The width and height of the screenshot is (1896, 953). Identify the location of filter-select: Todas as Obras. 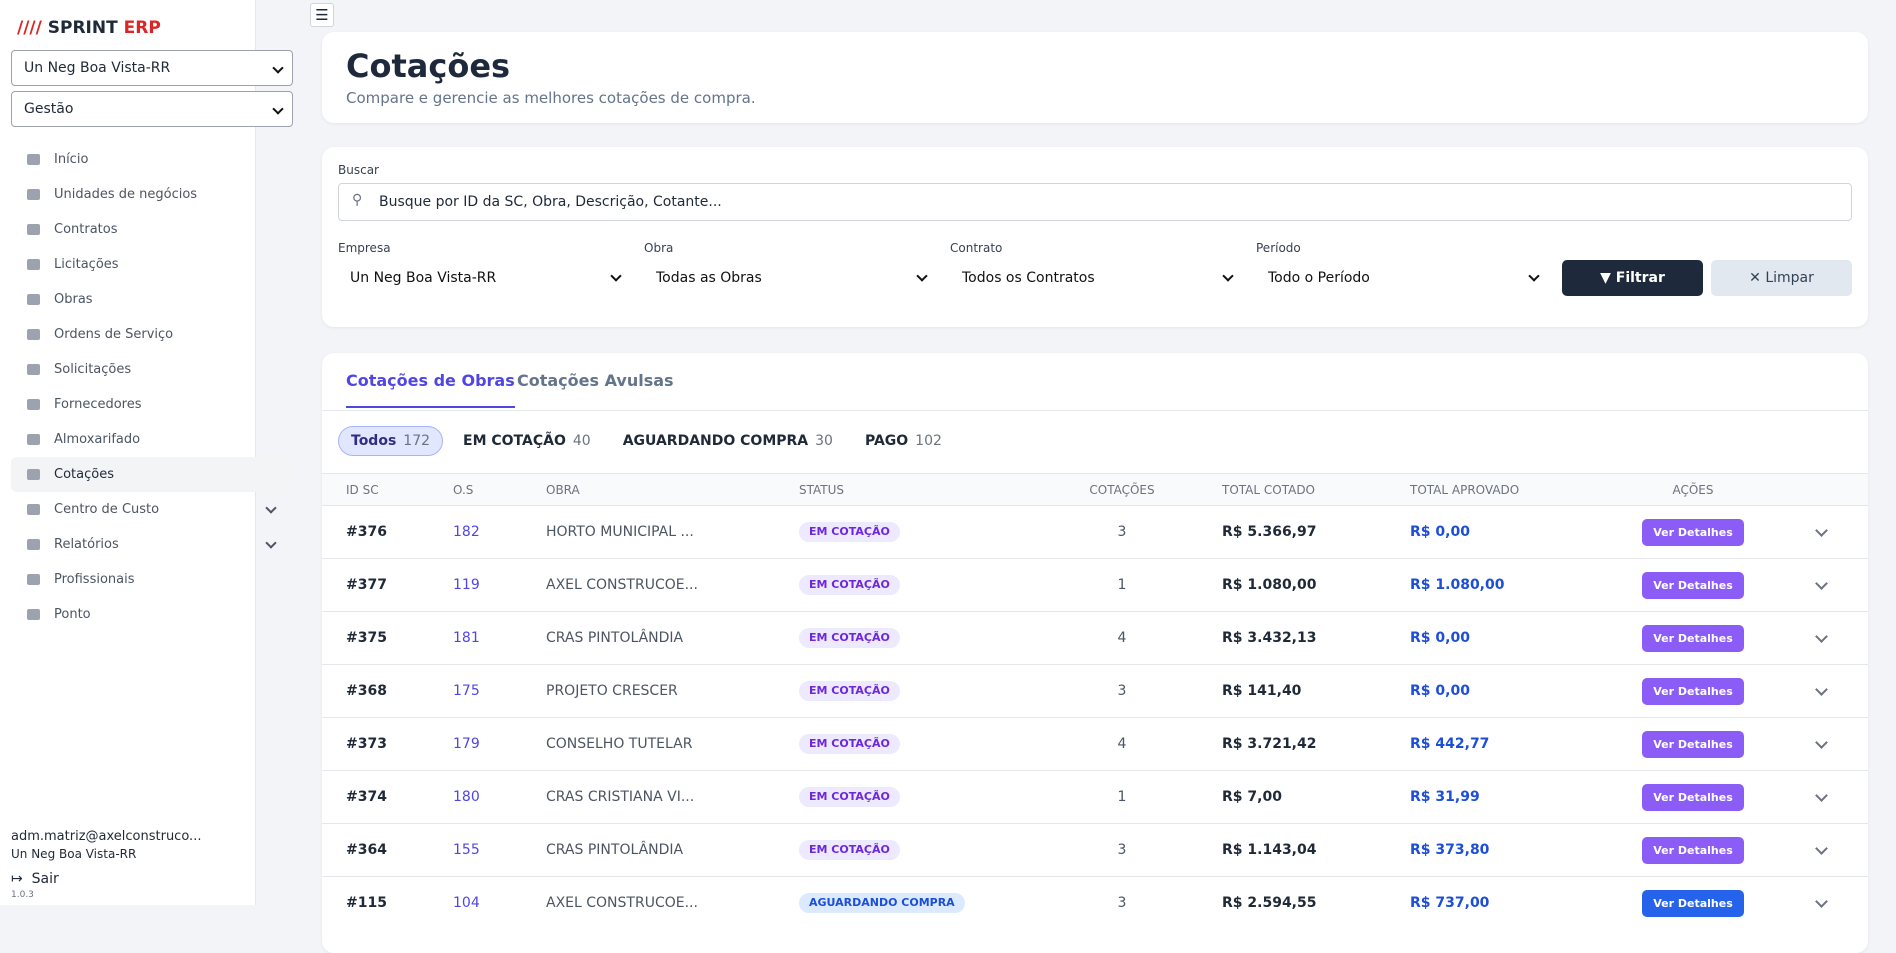
(789, 278).